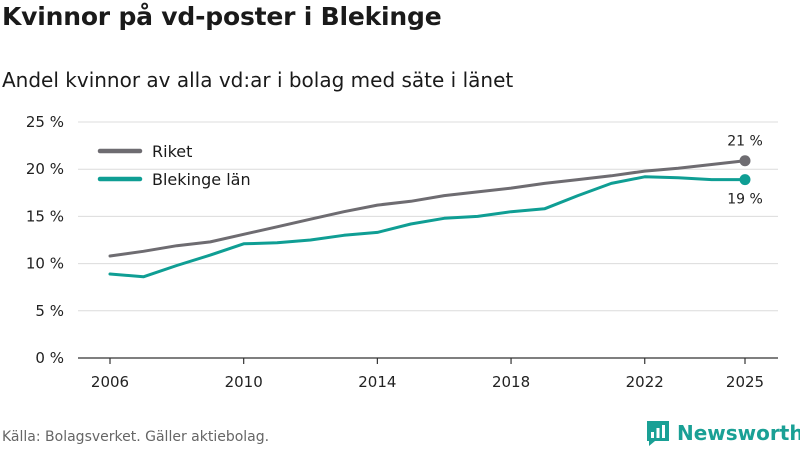 The height and width of the screenshot is (450, 800). Describe the element at coordinates (49, 311) in the screenshot. I see `y-tick-label: 5 %` at that location.